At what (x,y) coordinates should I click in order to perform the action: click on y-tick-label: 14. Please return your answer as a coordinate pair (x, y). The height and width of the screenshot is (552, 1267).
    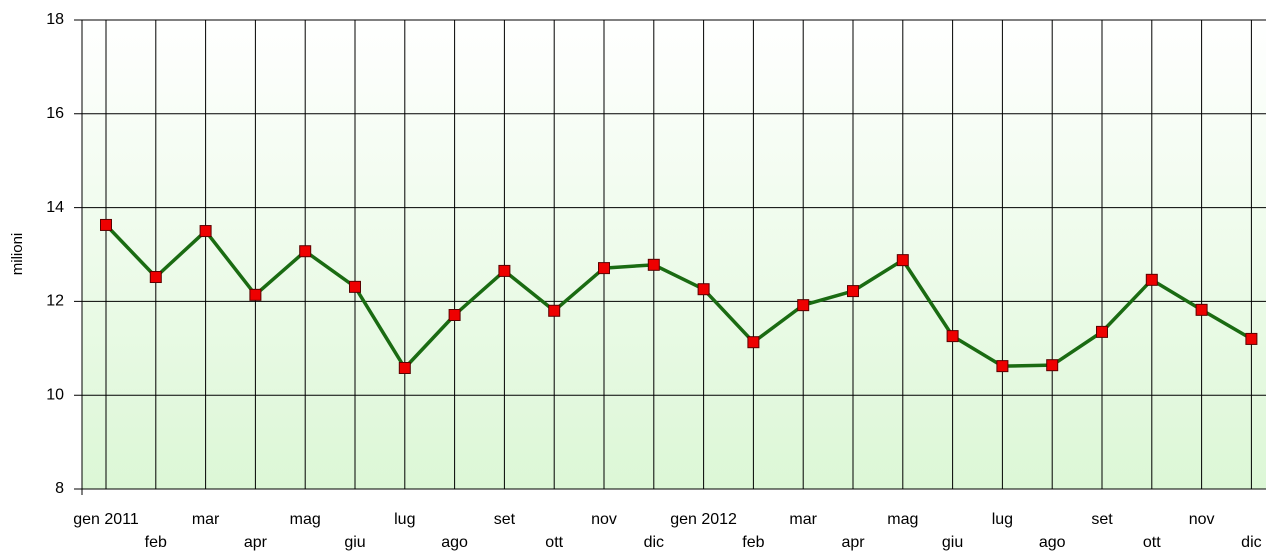
    Looking at the image, I should click on (55, 207).